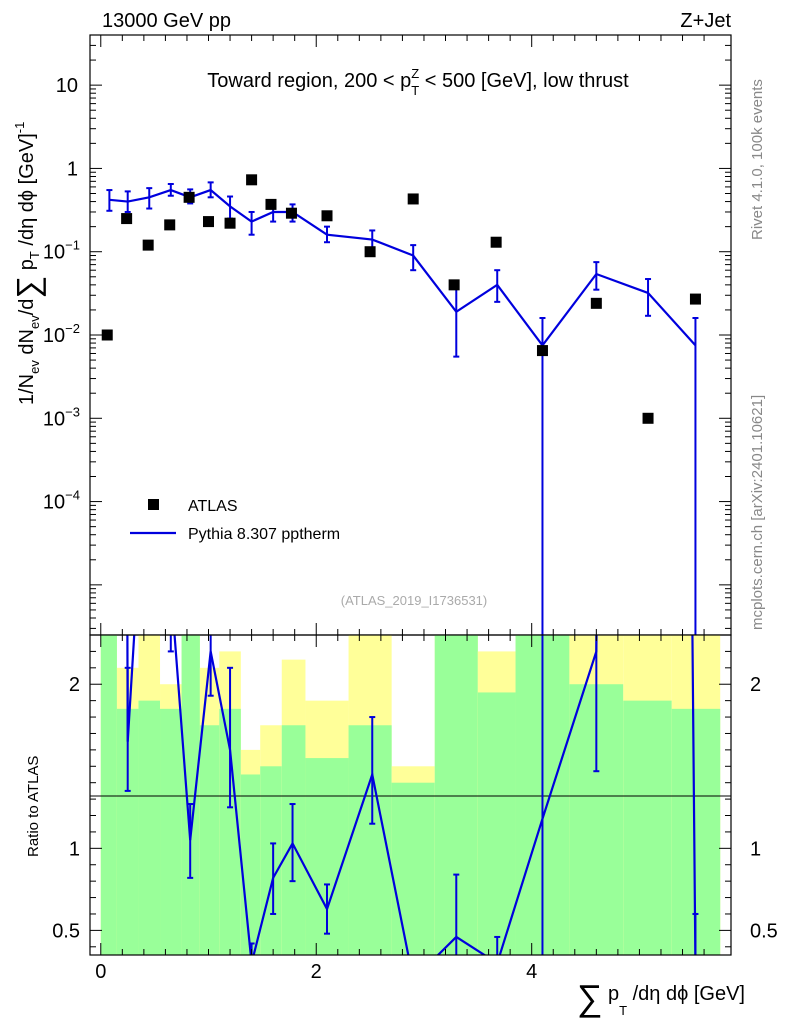 The image size is (786, 1024). What do you see at coordinates (531, 972) in the screenshot?
I see `x-tick-label: 4` at bounding box center [531, 972].